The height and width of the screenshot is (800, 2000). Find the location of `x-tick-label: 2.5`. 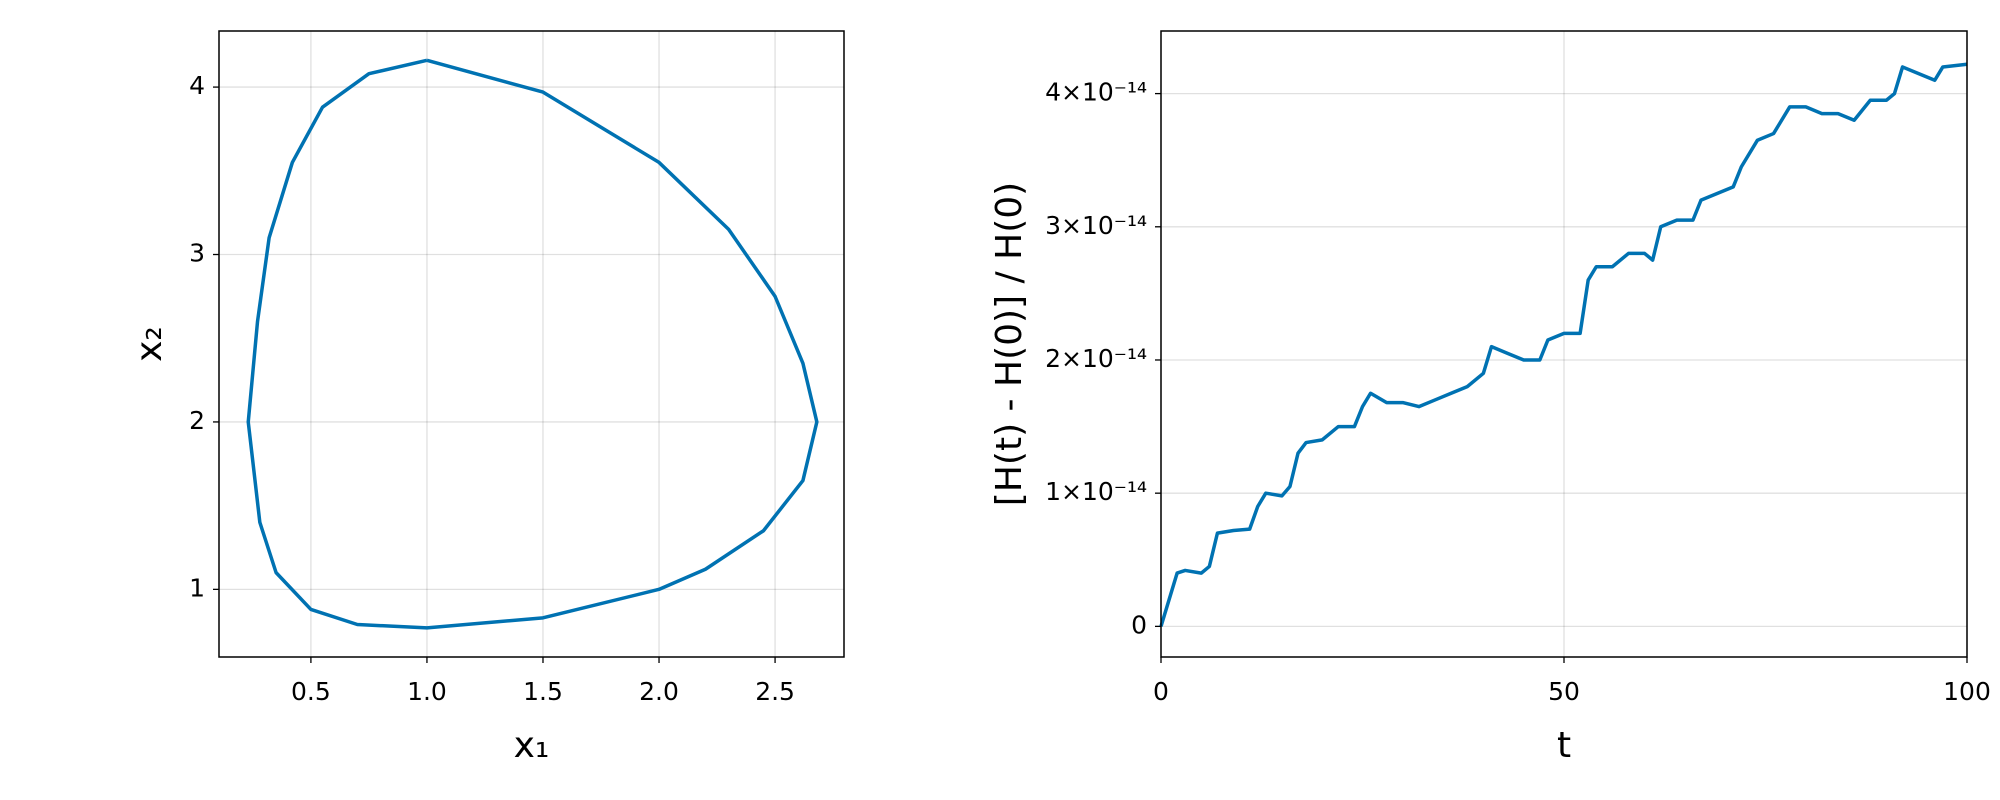

x-tick-label: 2.5 is located at coordinates (775, 691).